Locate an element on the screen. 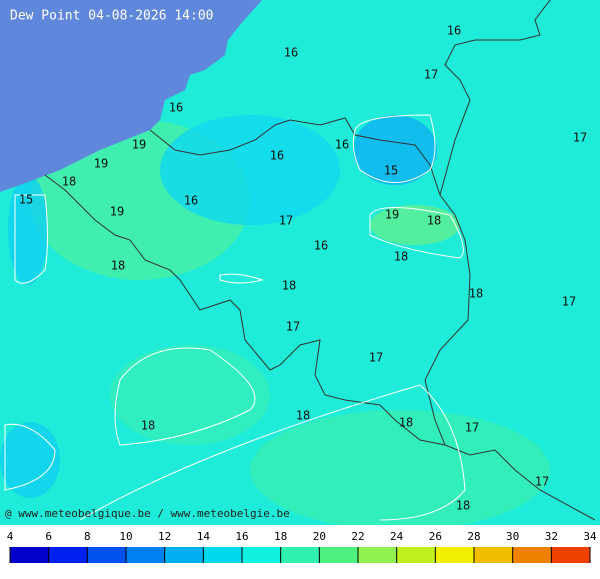 The height and width of the screenshot is (579, 600). colorbar-tick-label: 34 is located at coordinates (590, 536).